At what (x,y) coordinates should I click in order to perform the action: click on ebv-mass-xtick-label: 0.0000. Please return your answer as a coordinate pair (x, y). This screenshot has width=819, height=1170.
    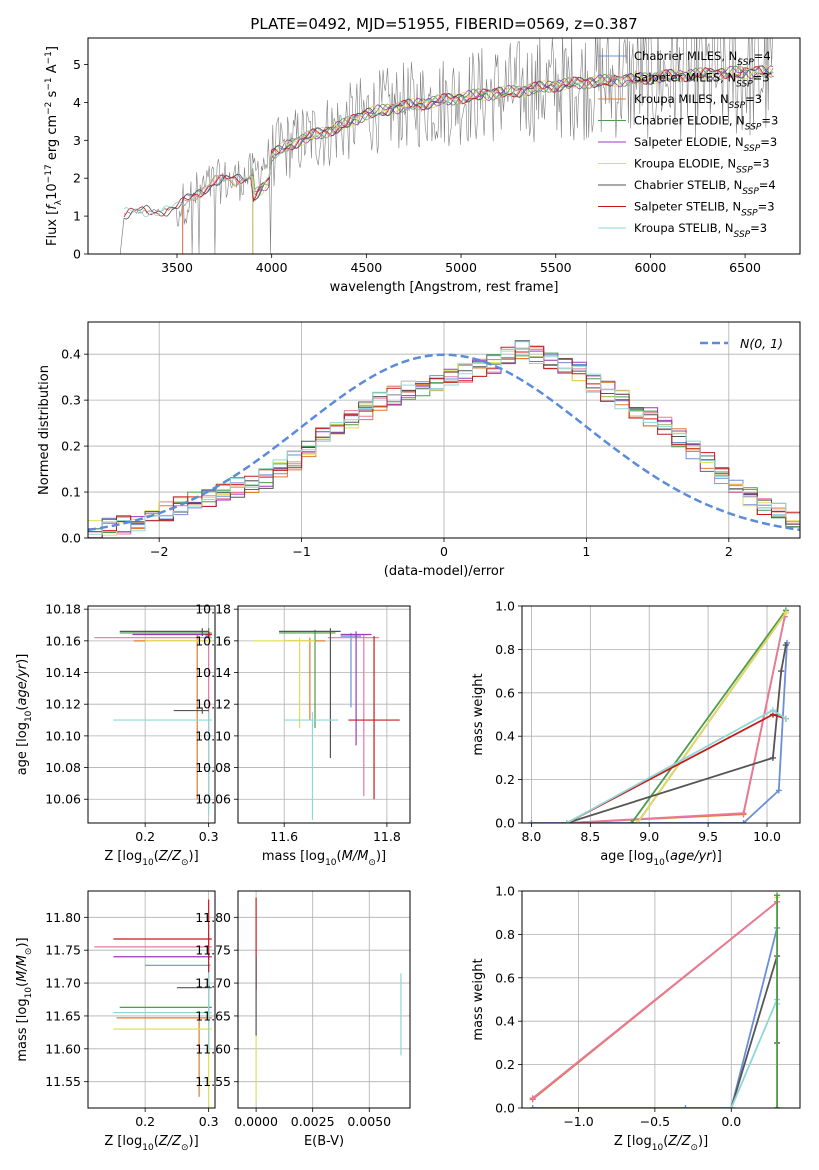
    Looking at the image, I should click on (256, 1121).